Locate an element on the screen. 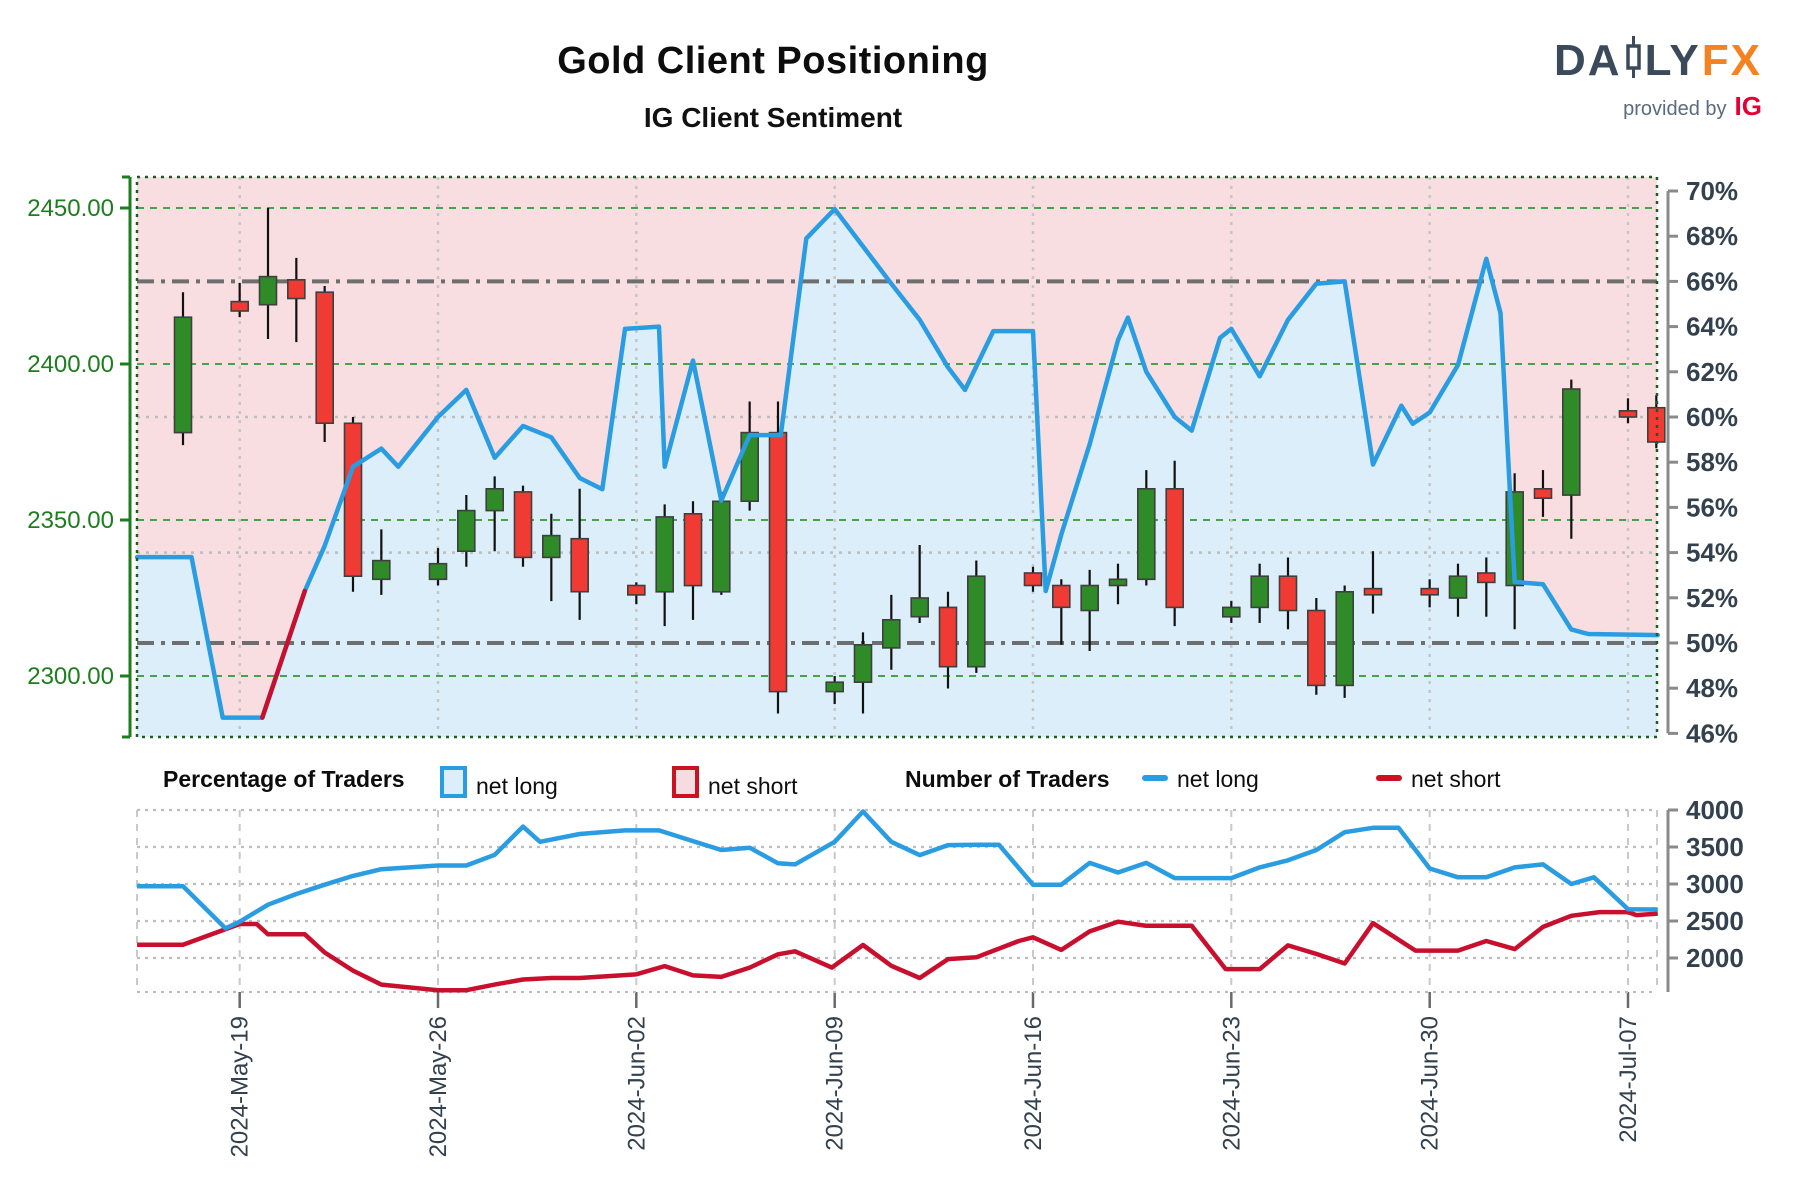  provided-by-text: provided by IG is located at coordinates (1692, 106).